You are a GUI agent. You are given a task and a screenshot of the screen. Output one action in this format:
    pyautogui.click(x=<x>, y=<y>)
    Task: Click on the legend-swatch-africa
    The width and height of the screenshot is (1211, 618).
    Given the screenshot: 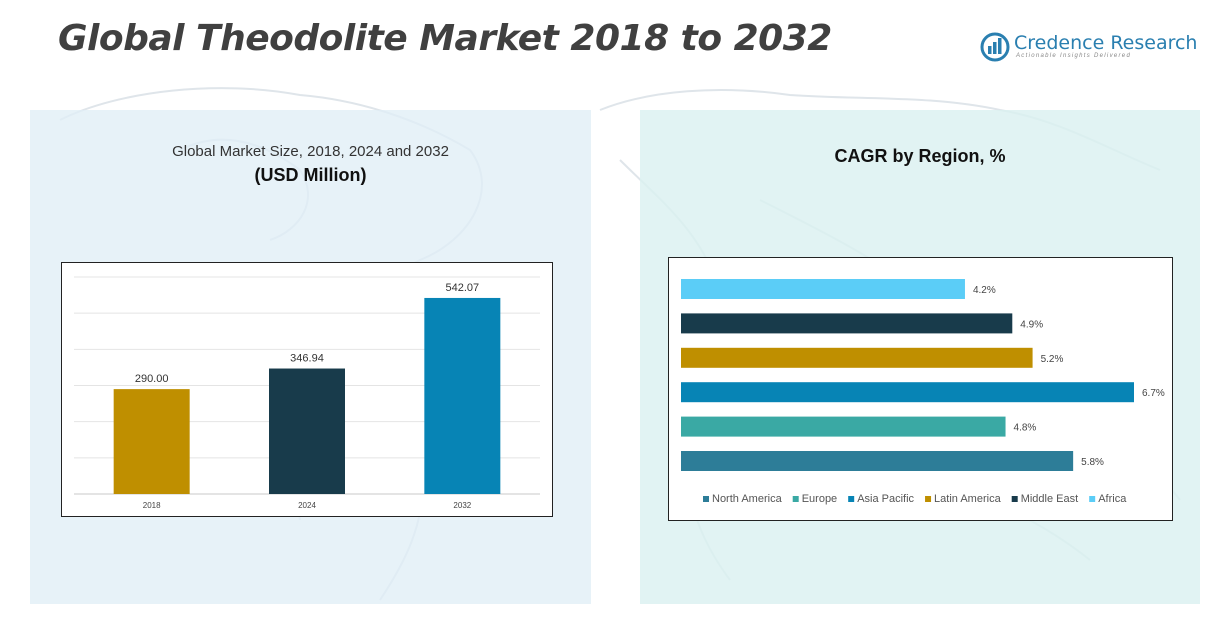 What is the action you would take?
    pyautogui.click(x=1092, y=499)
    